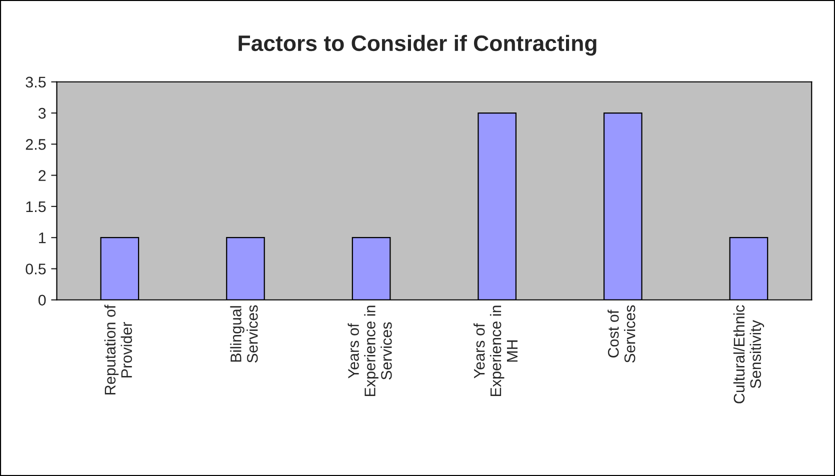 This screenshot has width=835, height=476. What do you see at coordinates (42, 113) in the screenshot?
I see `y-tick-label: 3` at bounding box center [42, 113].